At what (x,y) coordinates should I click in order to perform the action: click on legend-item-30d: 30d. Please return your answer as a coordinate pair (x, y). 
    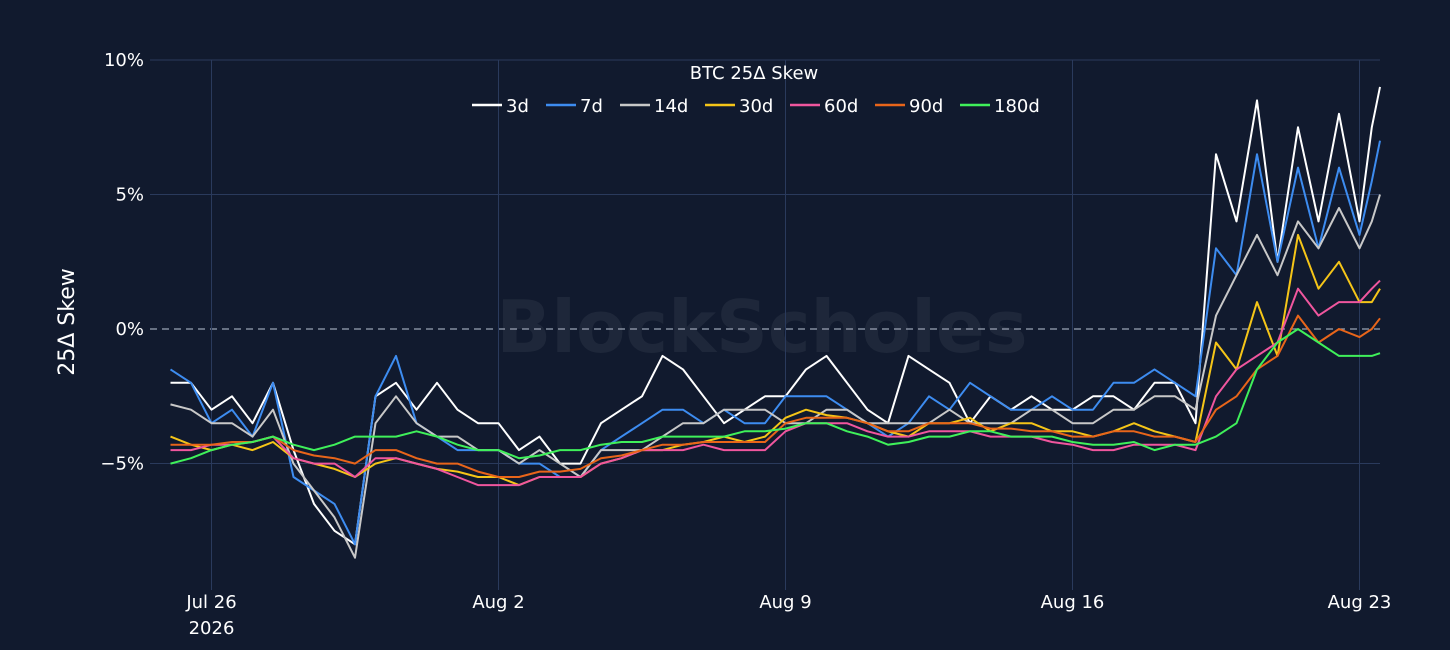
    Looking at the image, I should click on (739, 106).